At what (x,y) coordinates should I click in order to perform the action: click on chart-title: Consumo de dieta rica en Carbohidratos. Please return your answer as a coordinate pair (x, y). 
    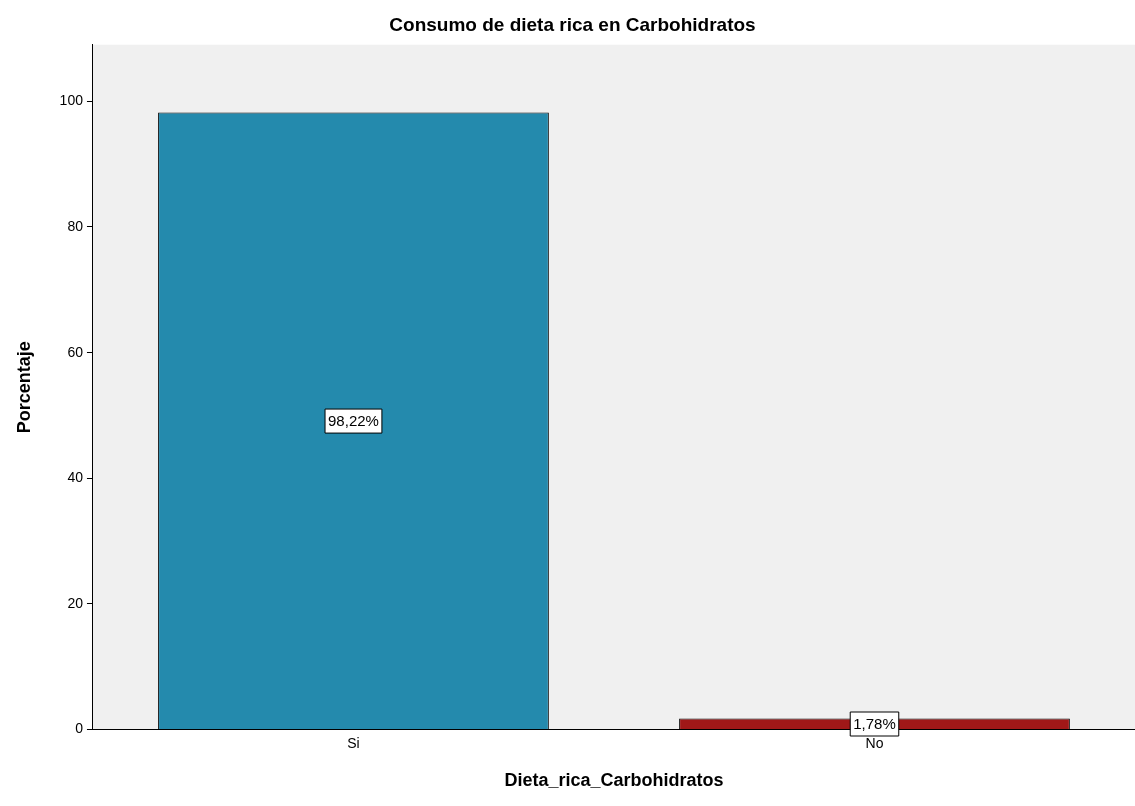
    Looking at the image, I should click on (572, 24).